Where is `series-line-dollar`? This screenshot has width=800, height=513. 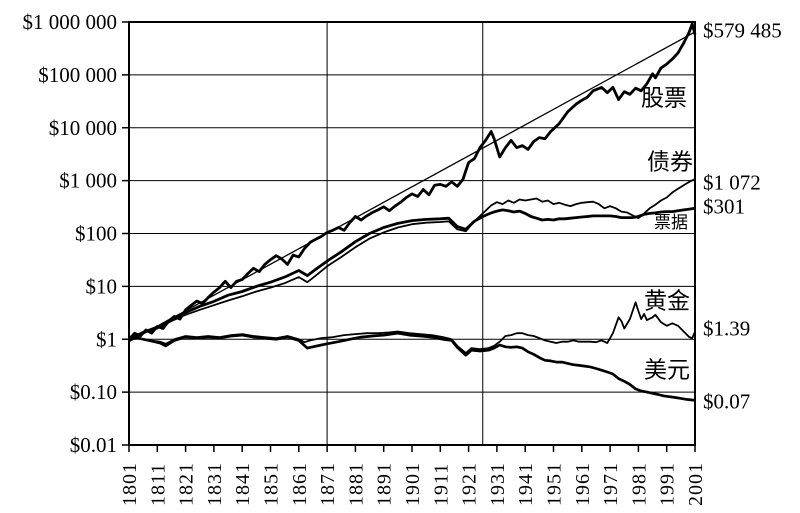
series-line-dollar is located at coordinates (412, 366).